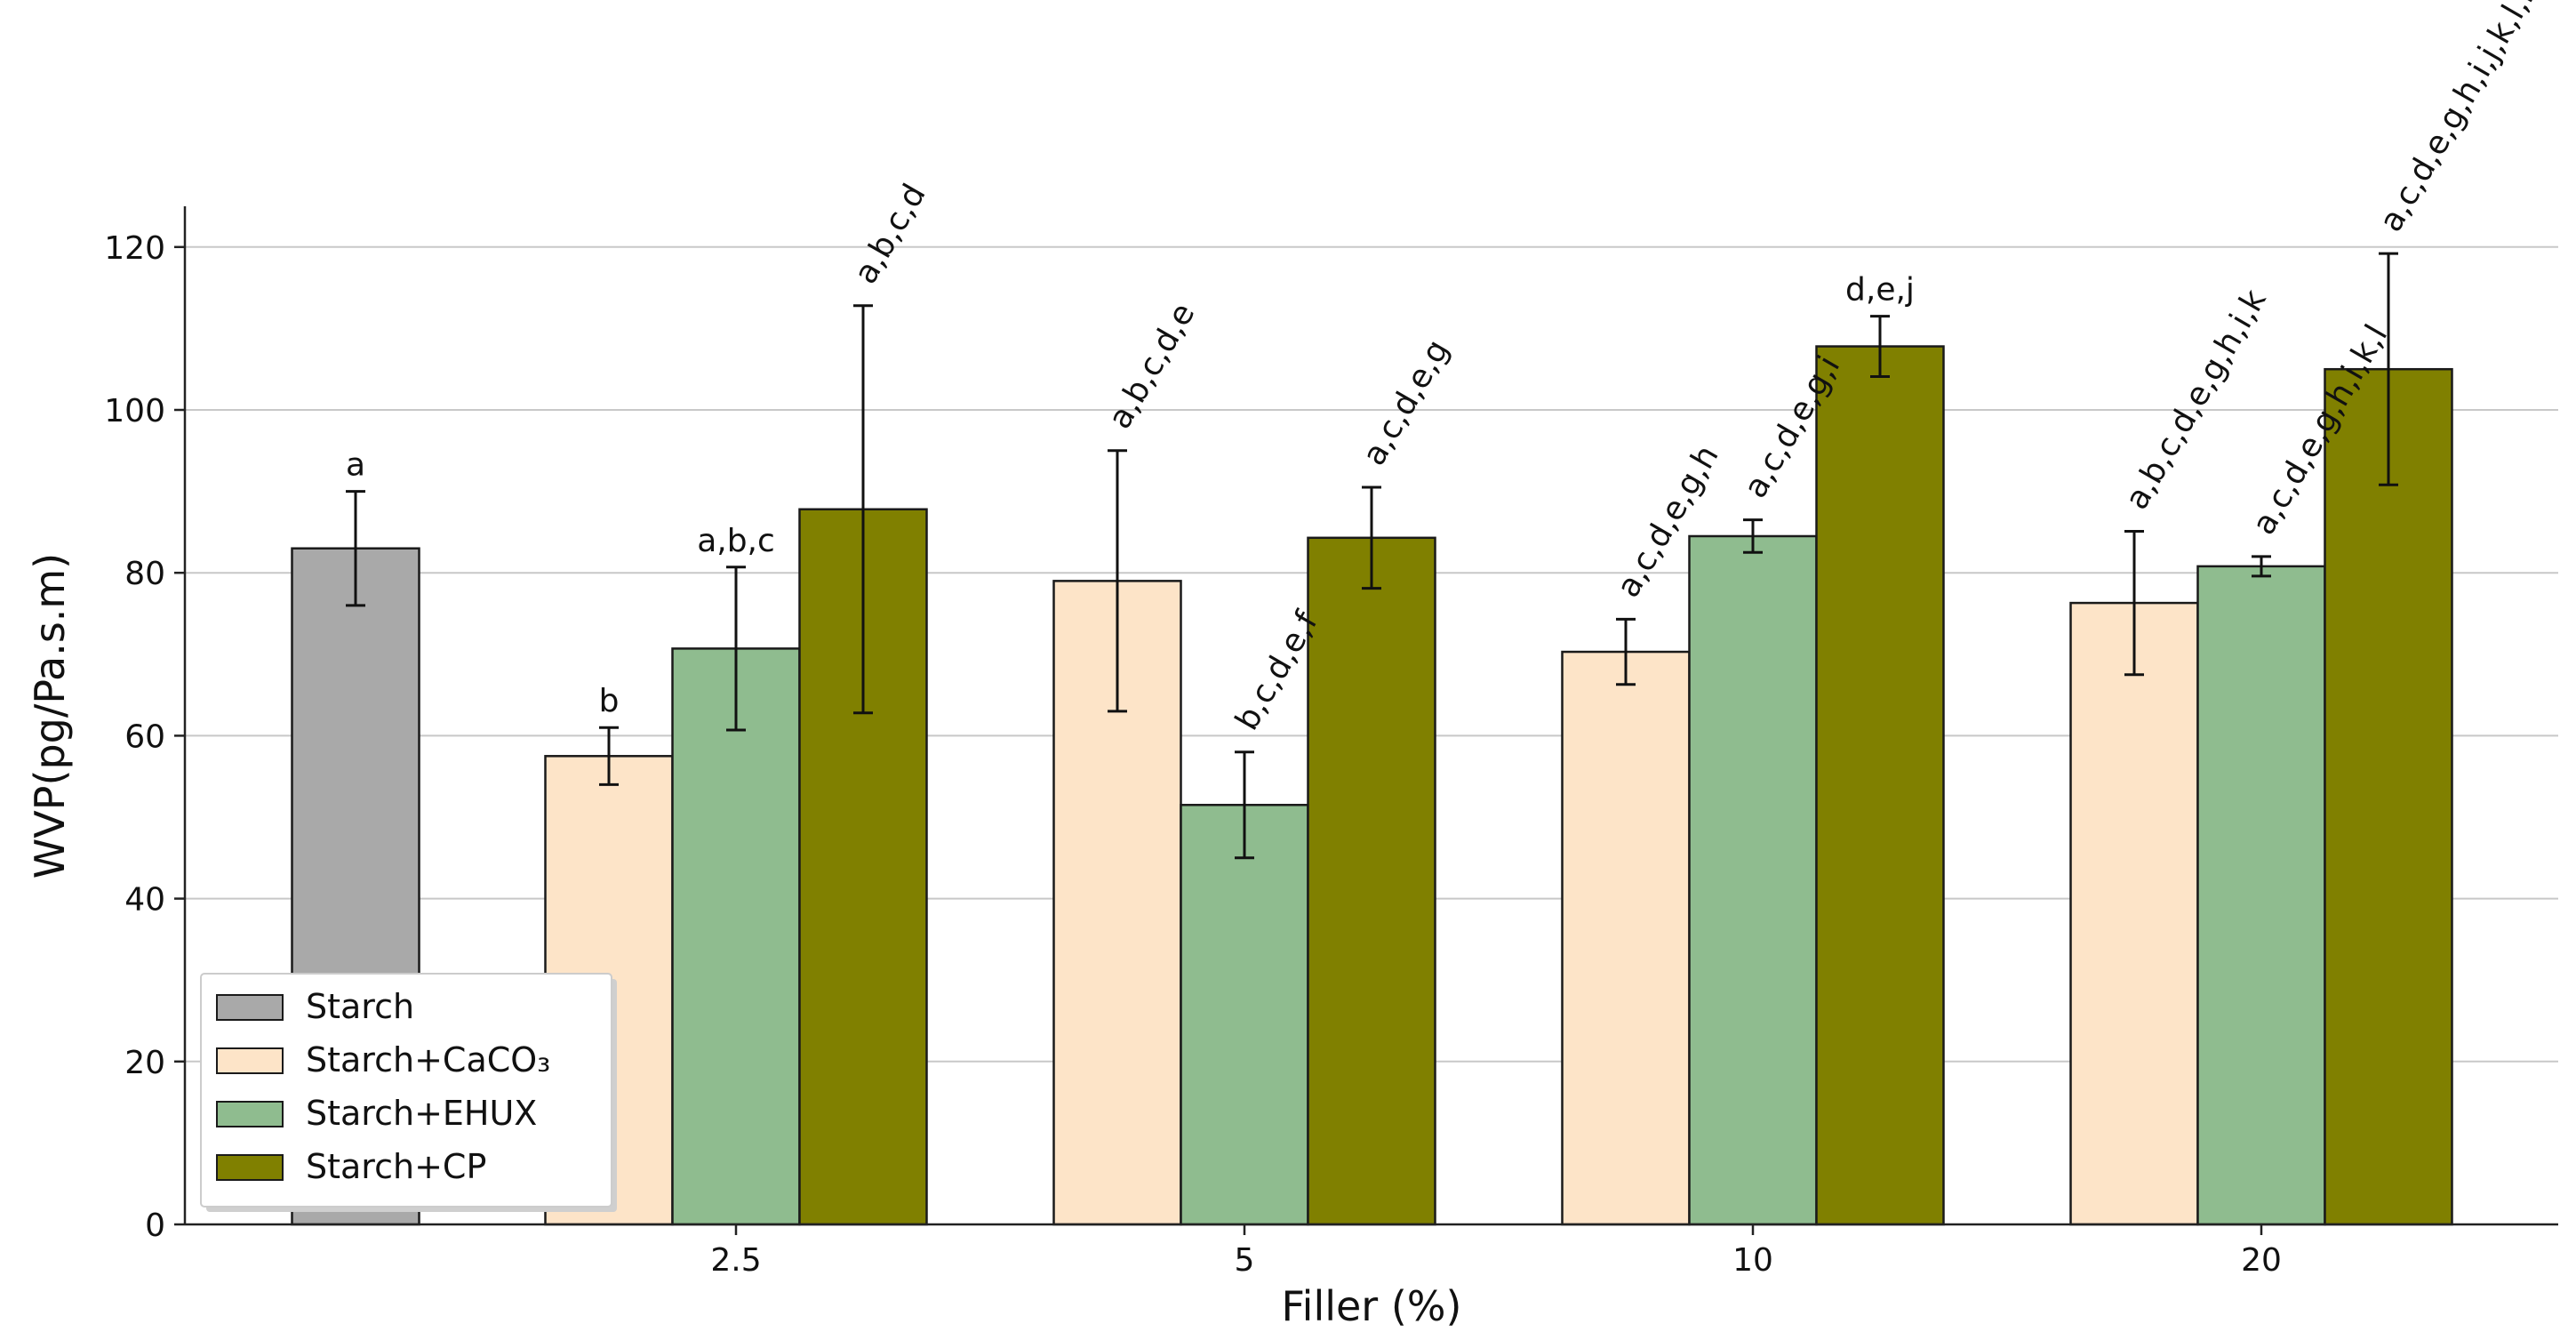 The height and width of the screenshot is (1332, 2576). Describe the element at coordinates (2462, 119) in the screenshot. I see `significance-label: a,c,d,e,g,h,i,j,k,l,m` at that location.